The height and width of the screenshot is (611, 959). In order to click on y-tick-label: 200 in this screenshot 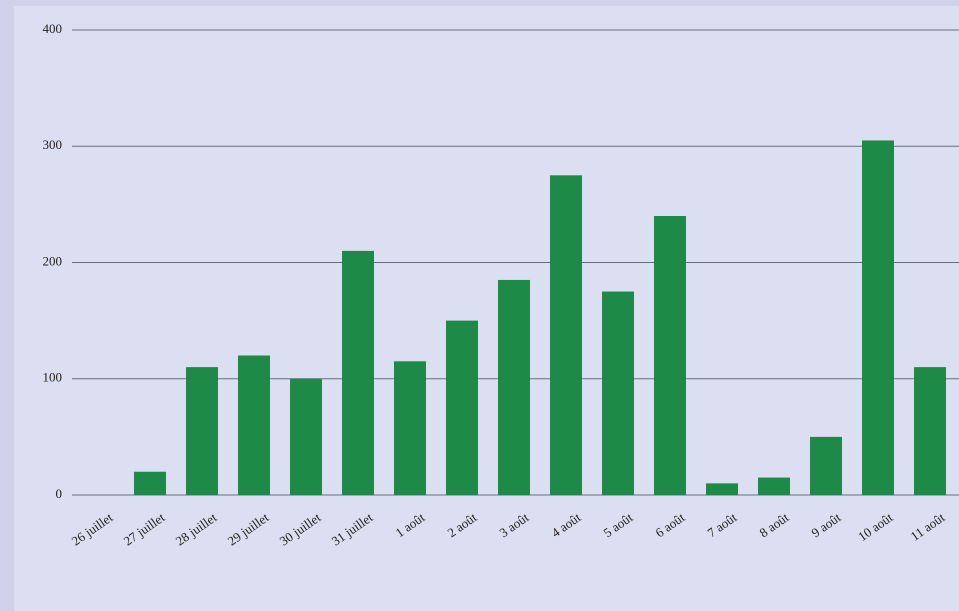, I will do `click(53, 260)`.